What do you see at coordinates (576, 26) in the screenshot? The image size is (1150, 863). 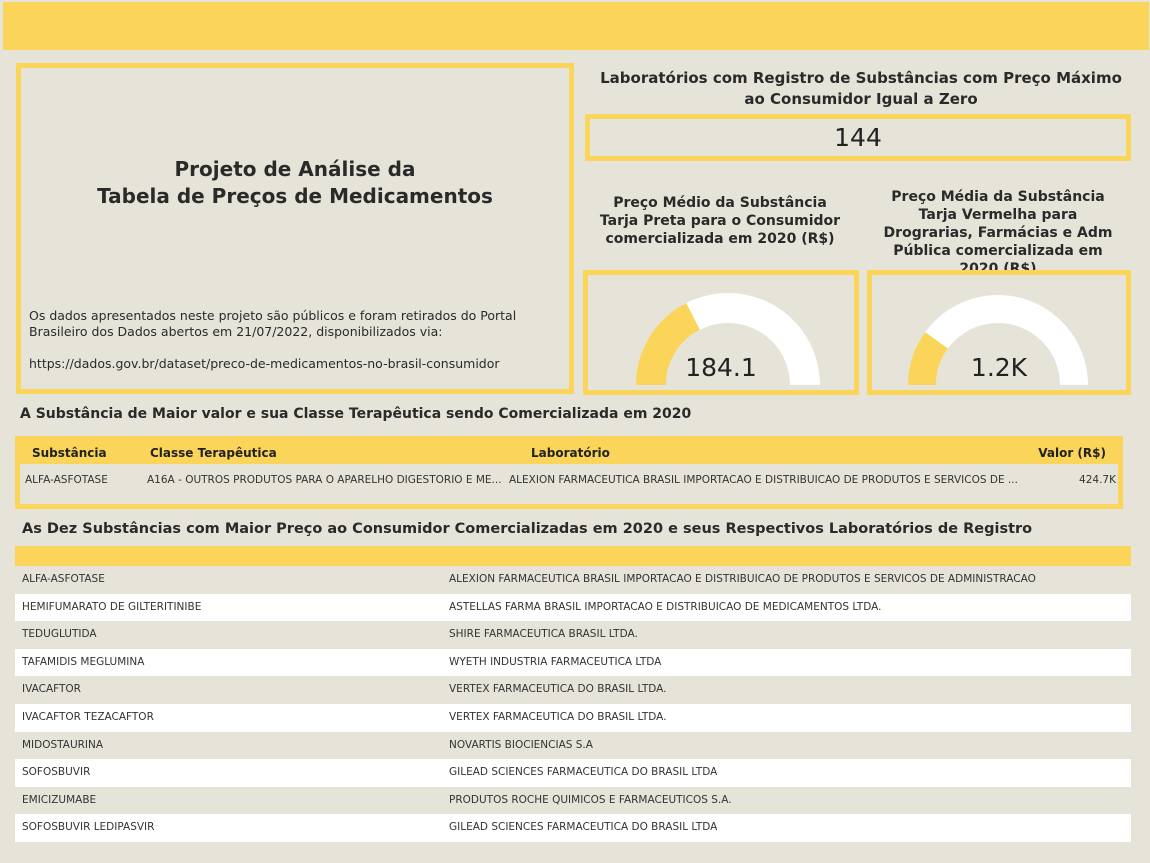 I see `top-banner` at bounding box center [576, 26].